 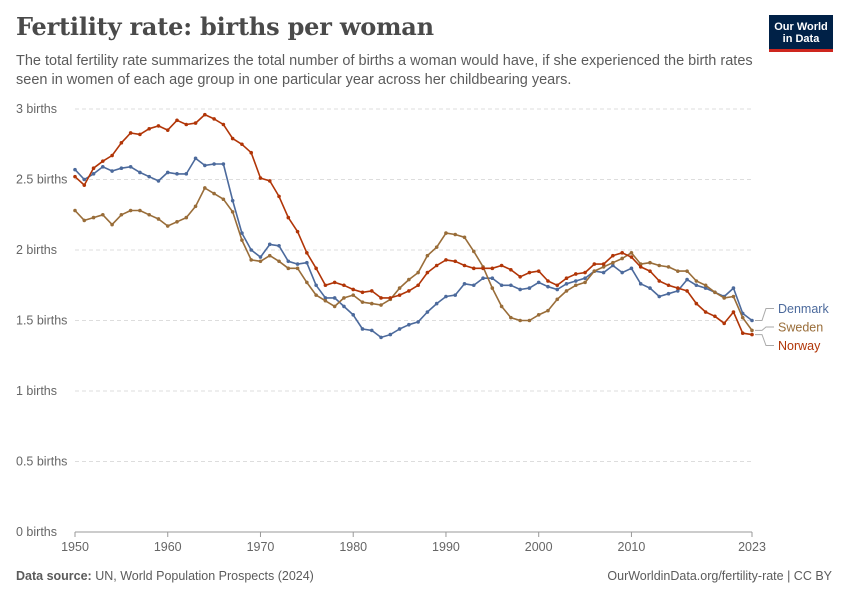 I want to click on legend-label-norway: Norway, so click(x=799, y=346).